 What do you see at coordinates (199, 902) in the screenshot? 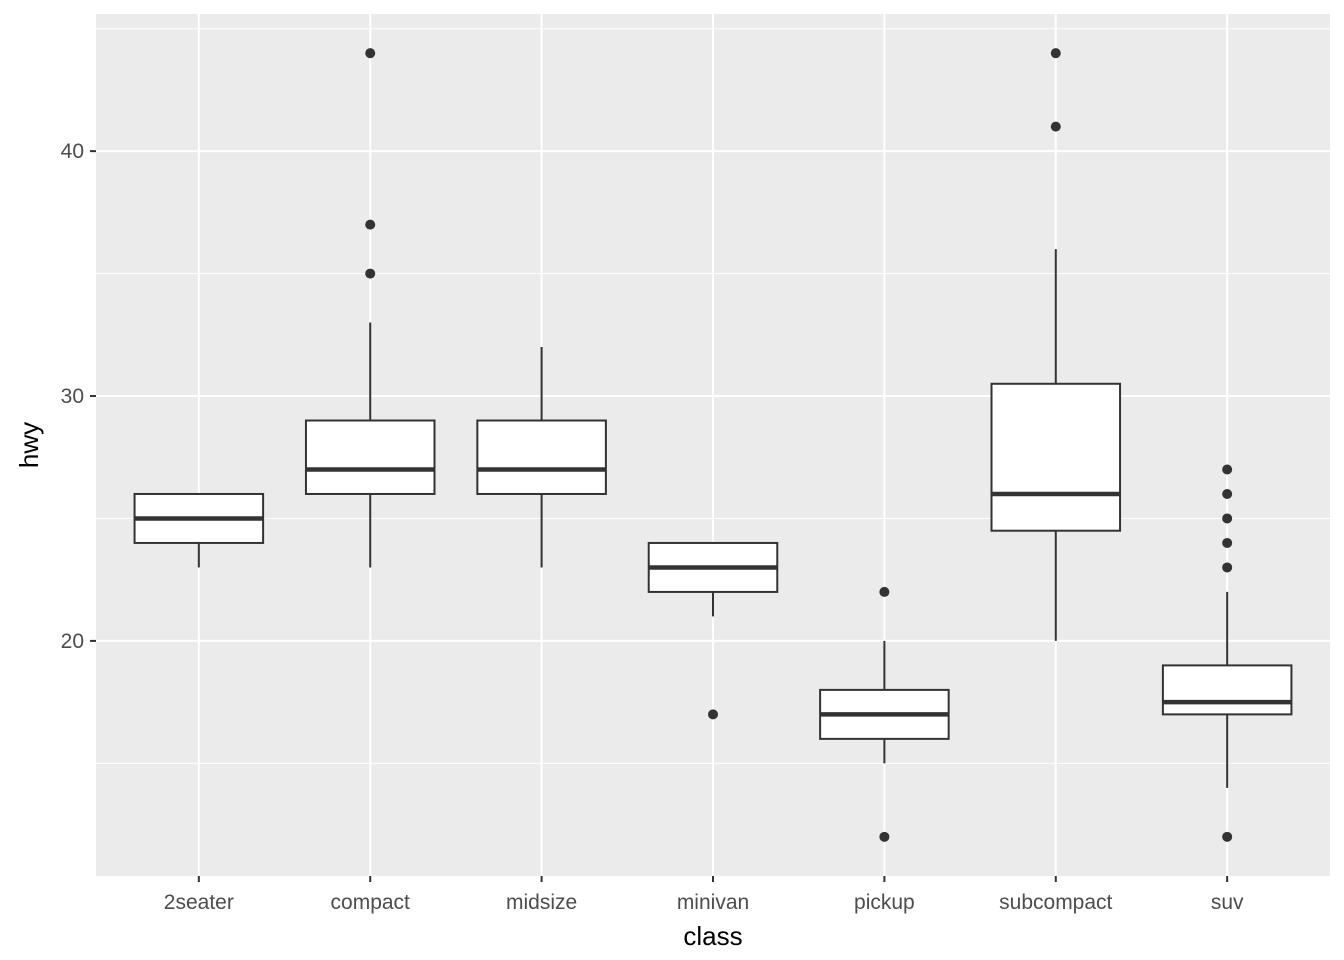
I see `x-tick-label: 2seater` at bounding box center [199, 902].